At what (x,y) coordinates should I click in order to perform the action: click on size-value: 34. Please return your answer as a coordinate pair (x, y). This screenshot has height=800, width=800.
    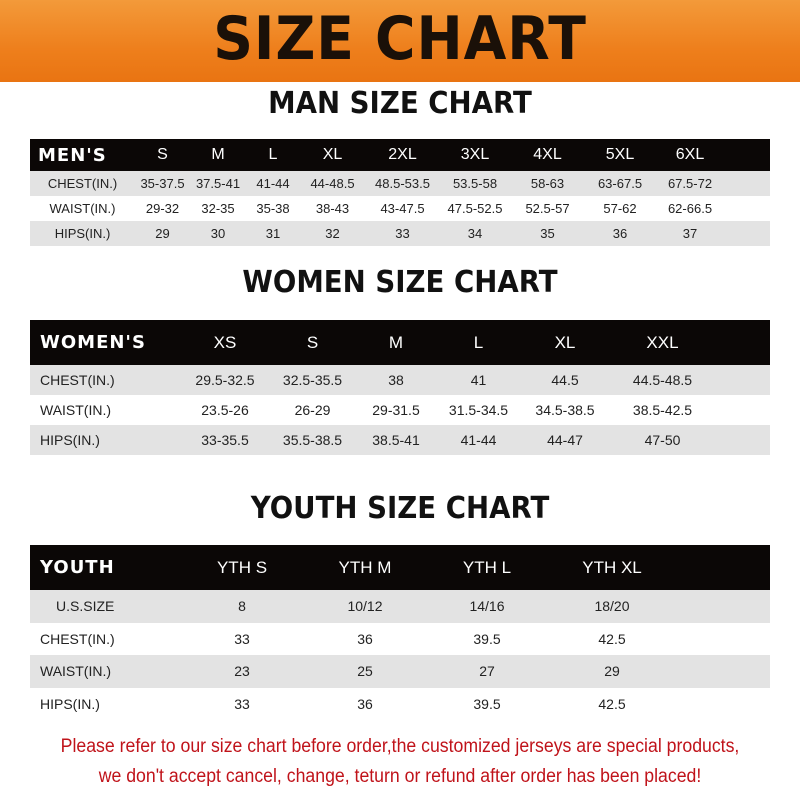
    Looking at the image, I should click on (475, 233).